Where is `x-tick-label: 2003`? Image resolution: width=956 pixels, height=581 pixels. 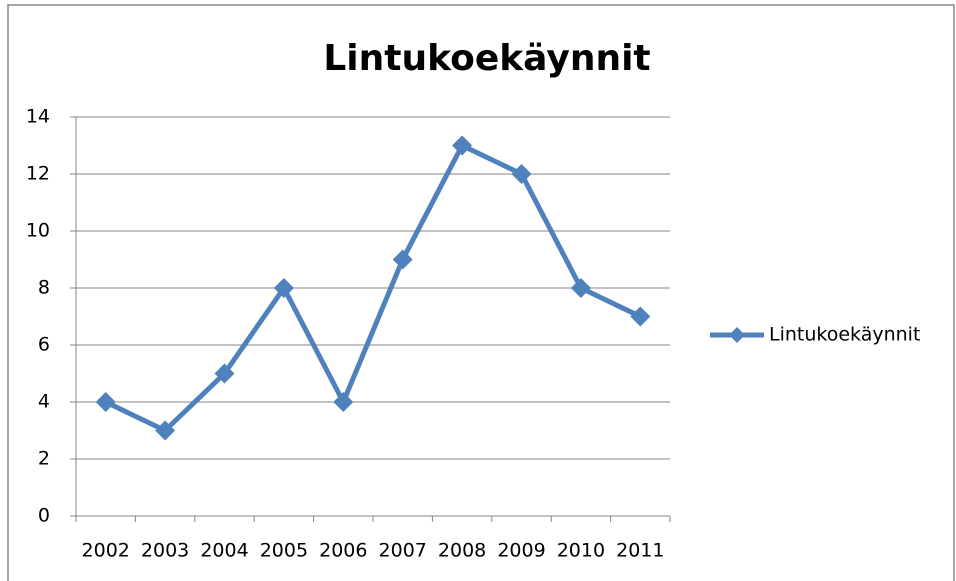 x-tick-label: 2003 is located at coordinates (165, 551).